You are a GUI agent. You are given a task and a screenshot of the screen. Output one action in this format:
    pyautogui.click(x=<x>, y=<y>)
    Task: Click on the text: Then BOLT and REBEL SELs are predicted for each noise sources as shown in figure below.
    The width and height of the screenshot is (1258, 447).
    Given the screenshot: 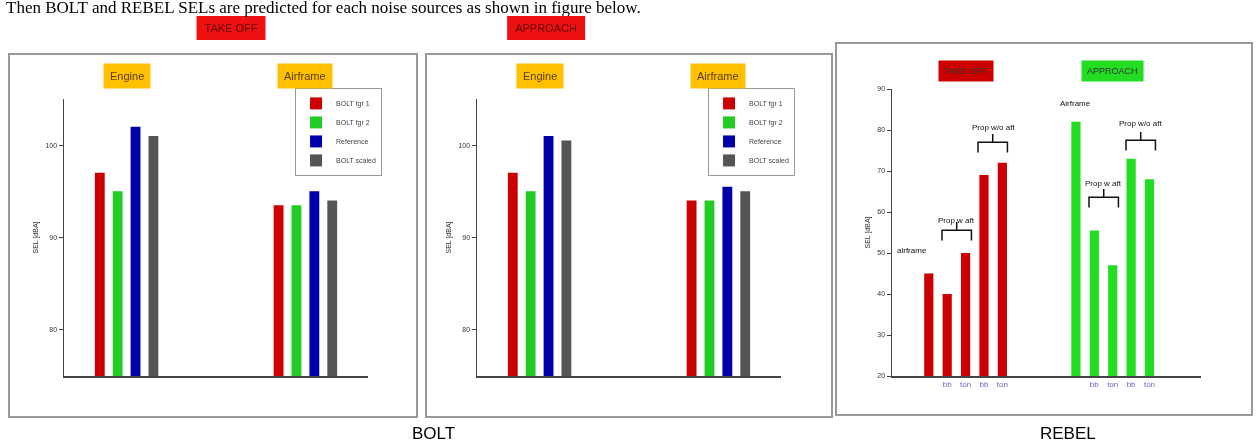 What is the action you would take?
    pyautogui.click(x=323, y=9)
    